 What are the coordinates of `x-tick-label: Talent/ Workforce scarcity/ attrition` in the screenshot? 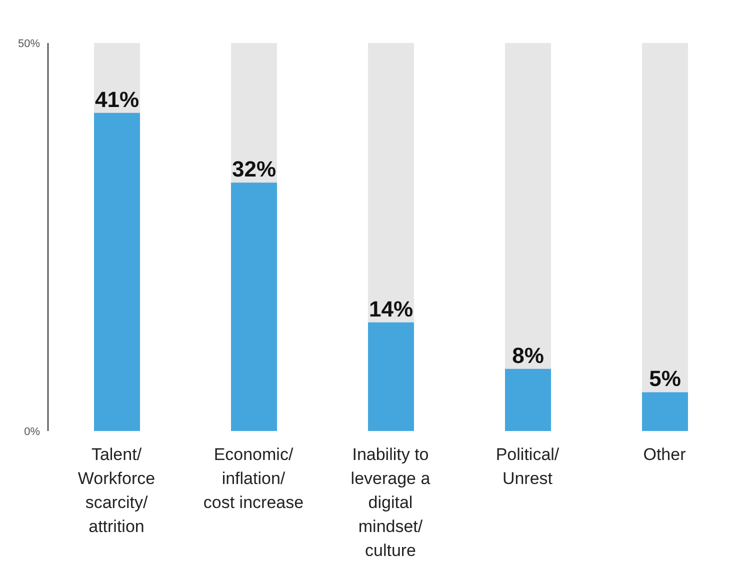 It's located at (117, 490).